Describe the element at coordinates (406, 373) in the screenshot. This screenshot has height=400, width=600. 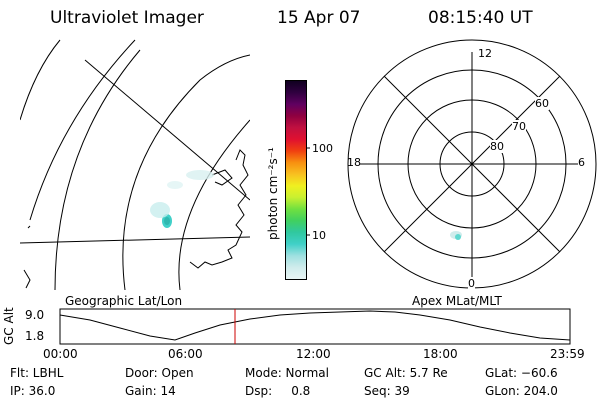
I see `gc-alt-info: GC Alt: 5.7 Re` at that location.